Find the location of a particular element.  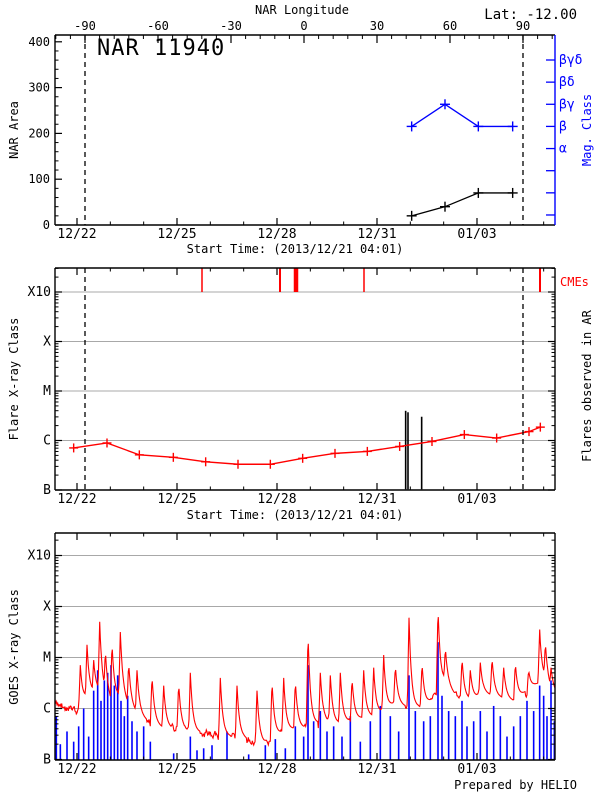

start-time-label-top: Start Time: (2013/12/21 04:01) is located at coordinates (295, 249).